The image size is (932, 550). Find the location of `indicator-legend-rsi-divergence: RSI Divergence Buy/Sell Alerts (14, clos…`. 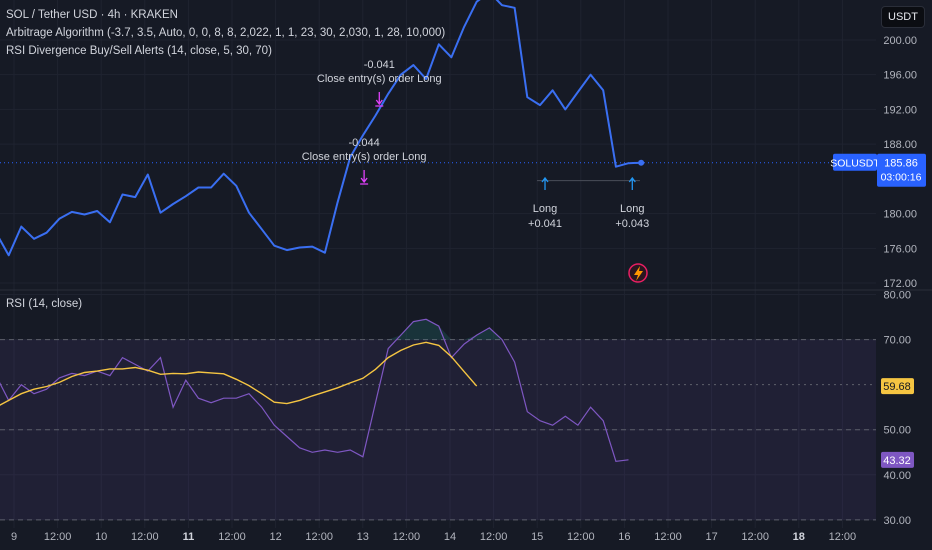

indicator-legend-rsi-divergence: RSI Divergence Buy/Sell Alerts (14, clos… is located at coordinates (139, 51).